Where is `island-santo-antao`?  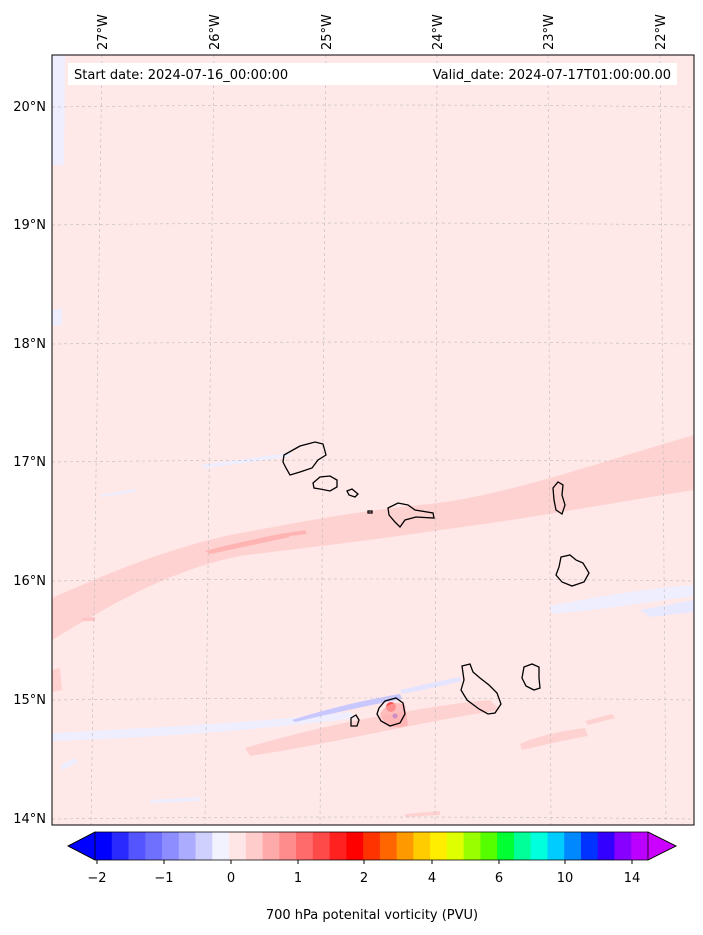 island-santo-antao is located at coordinates (304, 458).